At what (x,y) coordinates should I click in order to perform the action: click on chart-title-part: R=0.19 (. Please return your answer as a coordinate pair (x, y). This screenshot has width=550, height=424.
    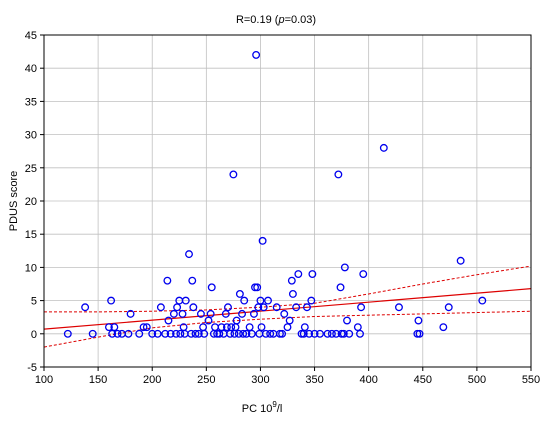
    Looking at the image, I should click on (257, 20).